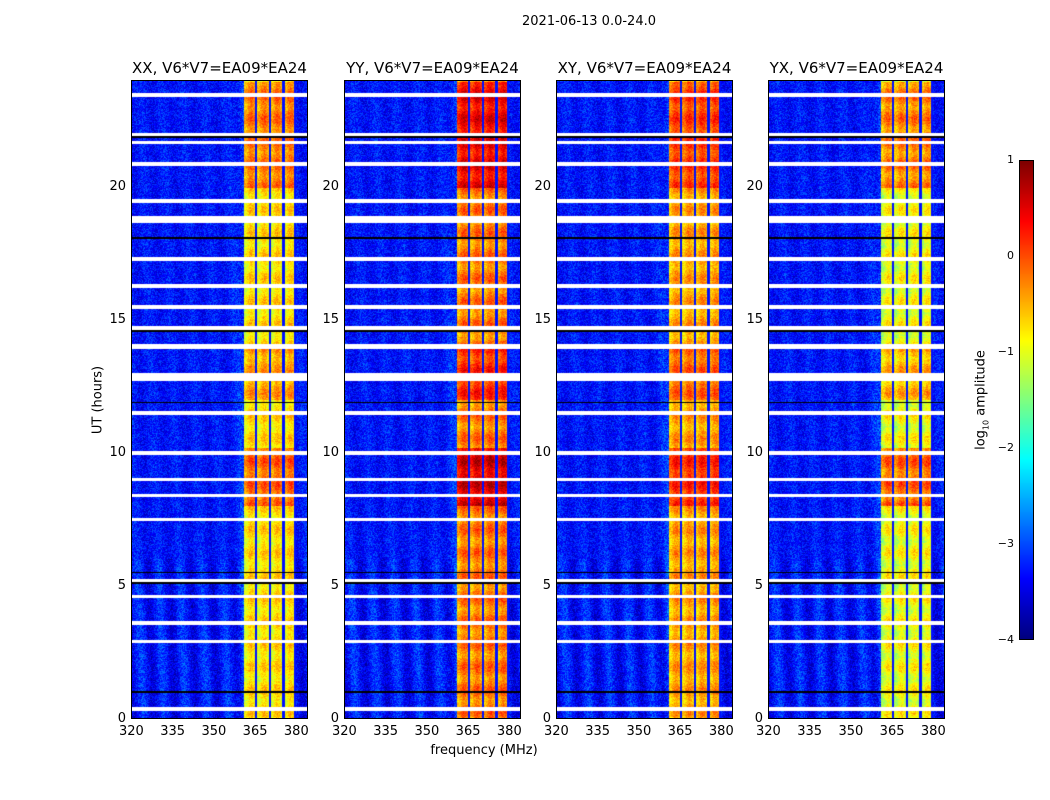 The width and height of the screenshot is (1050, 800). What do you see at coordinates (219, 68) in the screenshot?
I see `panel-title: XX, V6*V7=EA09*EA24` at bounding box center [219, 68].